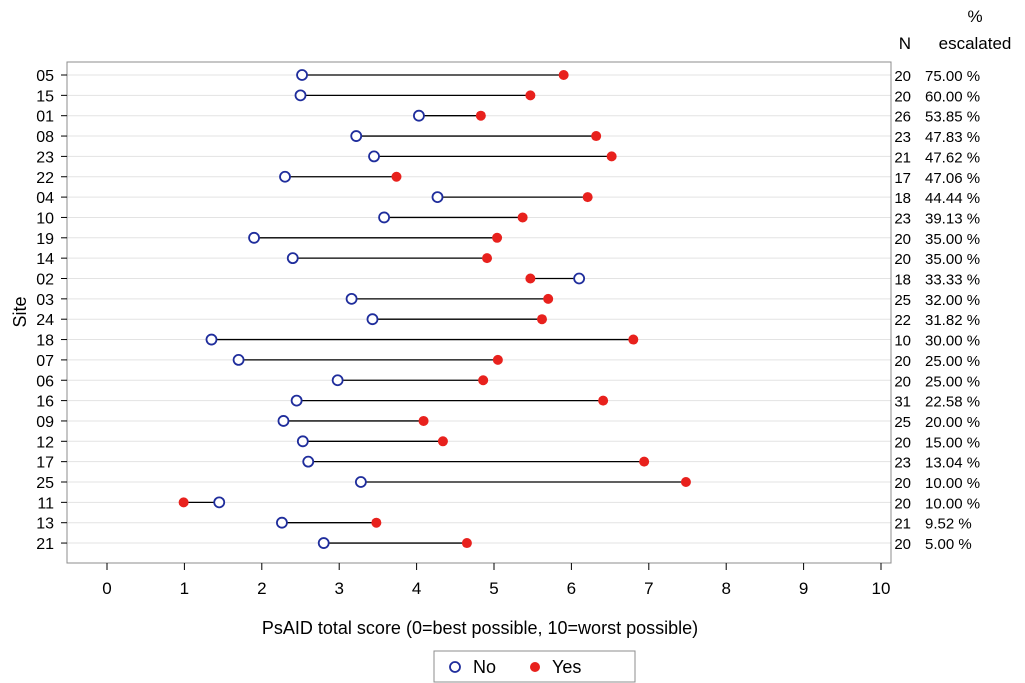 The width and height of the screenshot is (1025, 683). What do you see at coordinates (905, 43) in the screenshot?
I see `n-header: N` at bounding box center [905, 43].